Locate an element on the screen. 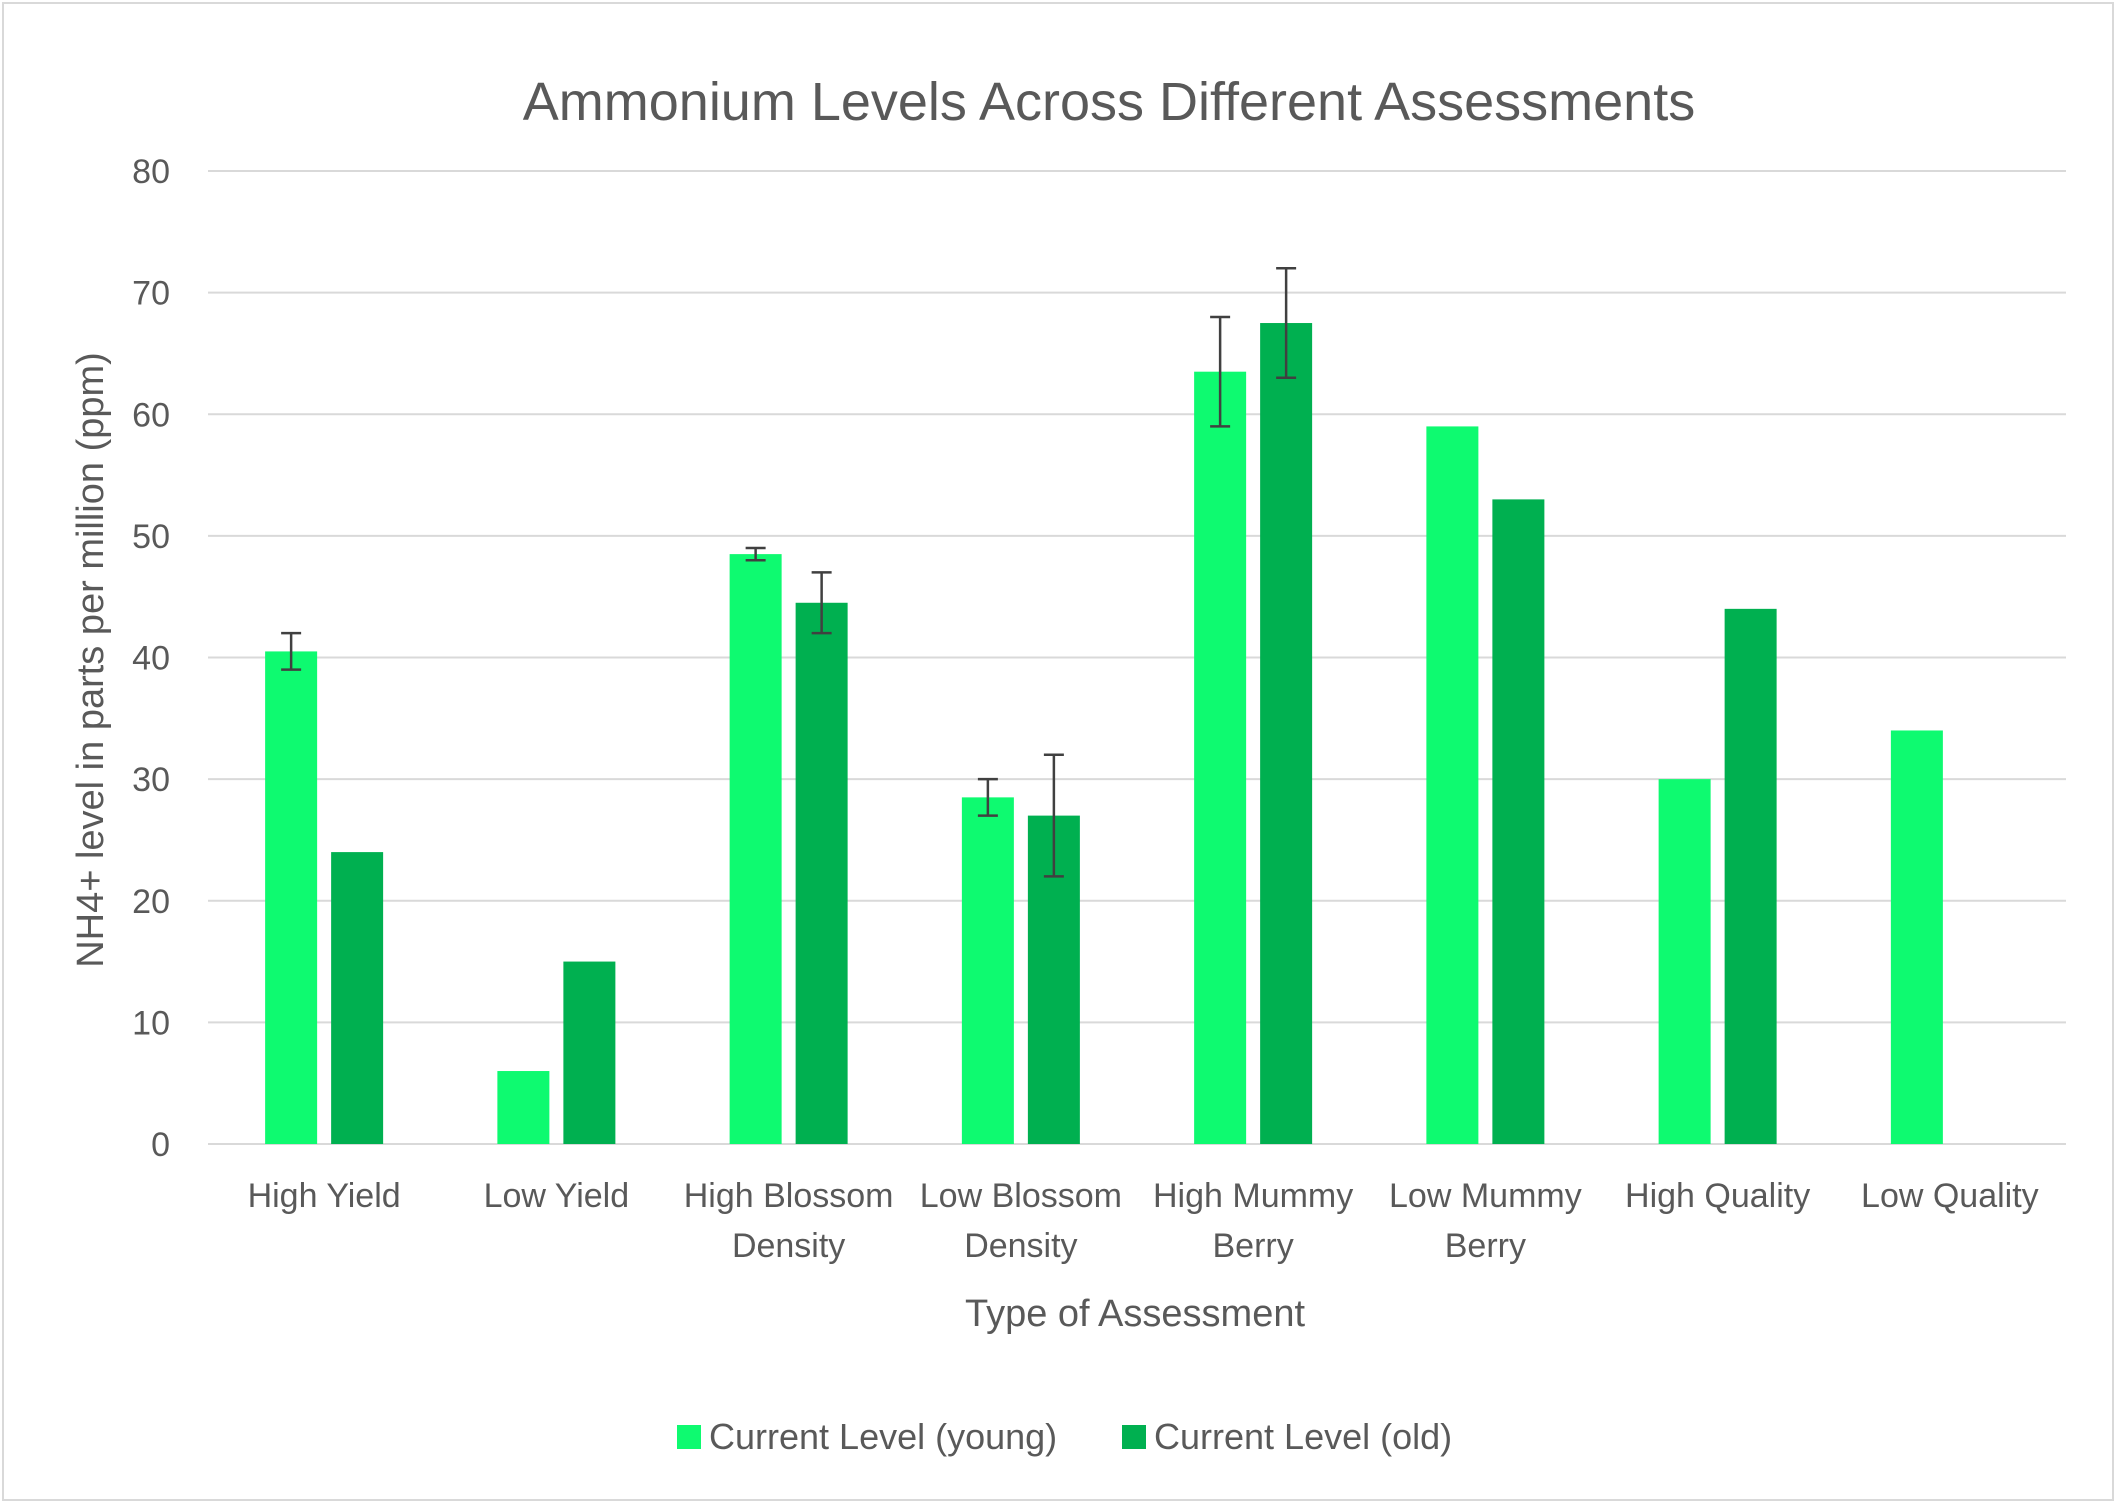 The width and height of the screenshot is (2118, 1505). x-tick-label: Low Yield is located at coordinates (557, 1196).